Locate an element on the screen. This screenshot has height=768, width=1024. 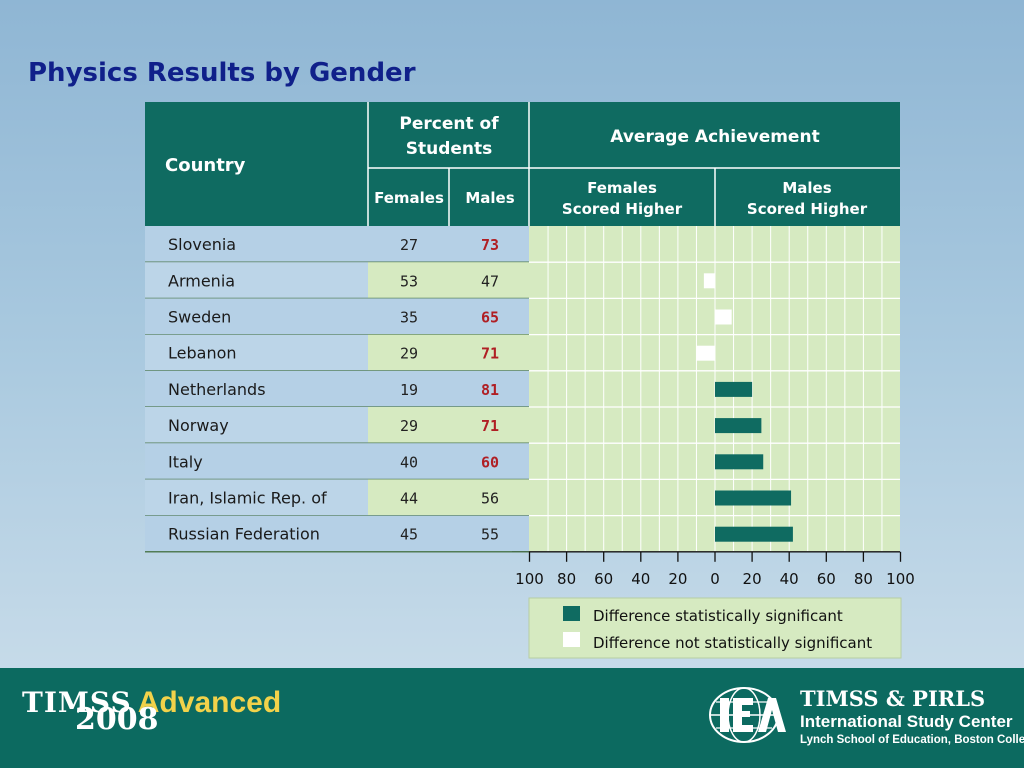
male-percent: 55 is located at coordinates (490, 535).